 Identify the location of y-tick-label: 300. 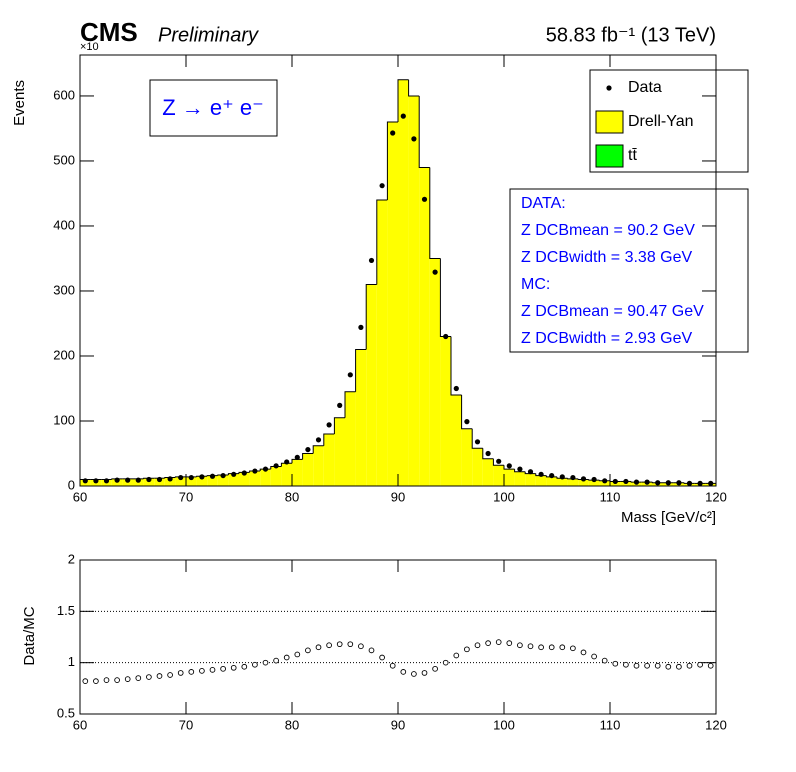
(64, 289).